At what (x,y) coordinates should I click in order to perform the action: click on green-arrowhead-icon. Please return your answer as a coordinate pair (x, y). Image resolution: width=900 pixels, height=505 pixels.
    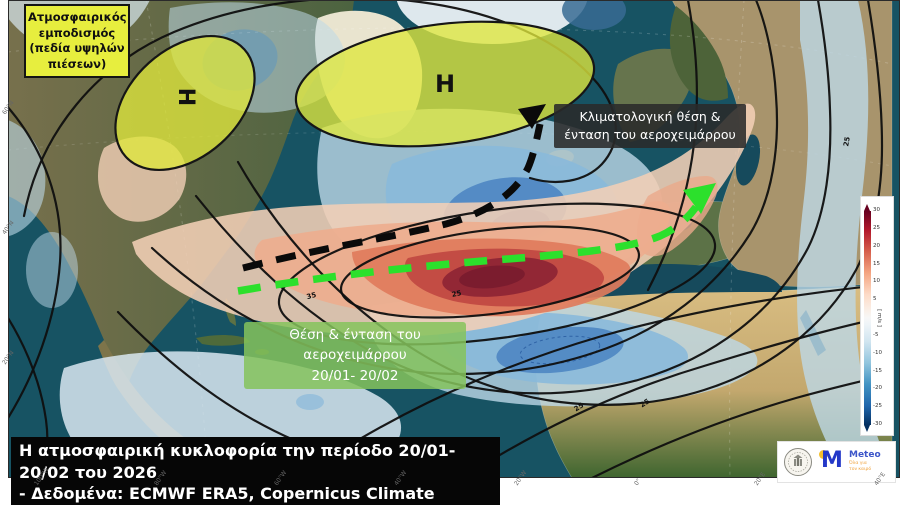
    Looking at the image, I should click on (699, 198).